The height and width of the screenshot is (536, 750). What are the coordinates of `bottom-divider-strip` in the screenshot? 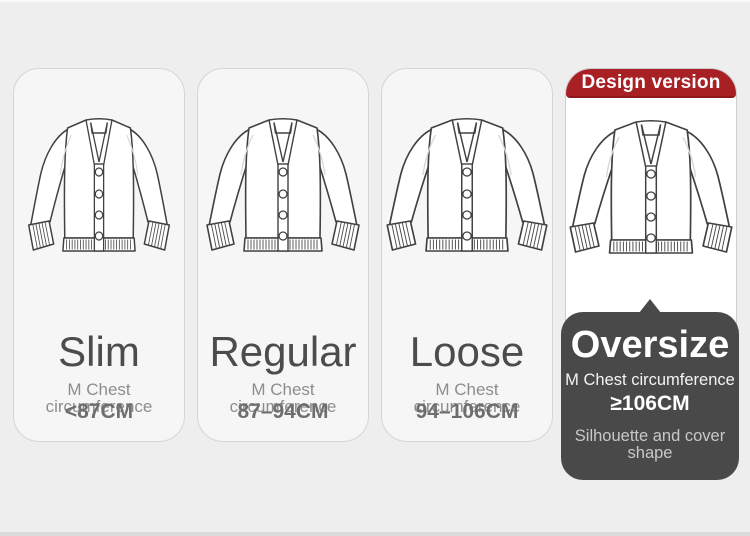 It's located at (375, 534).